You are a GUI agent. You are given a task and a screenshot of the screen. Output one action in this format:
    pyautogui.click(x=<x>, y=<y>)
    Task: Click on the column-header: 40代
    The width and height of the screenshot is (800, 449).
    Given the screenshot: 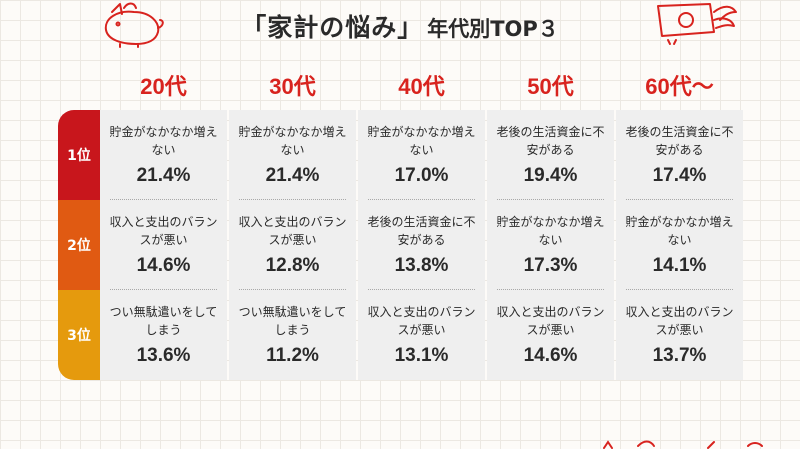 What is the action you would take?
    pyautogui.click(x=421, y=86)
    